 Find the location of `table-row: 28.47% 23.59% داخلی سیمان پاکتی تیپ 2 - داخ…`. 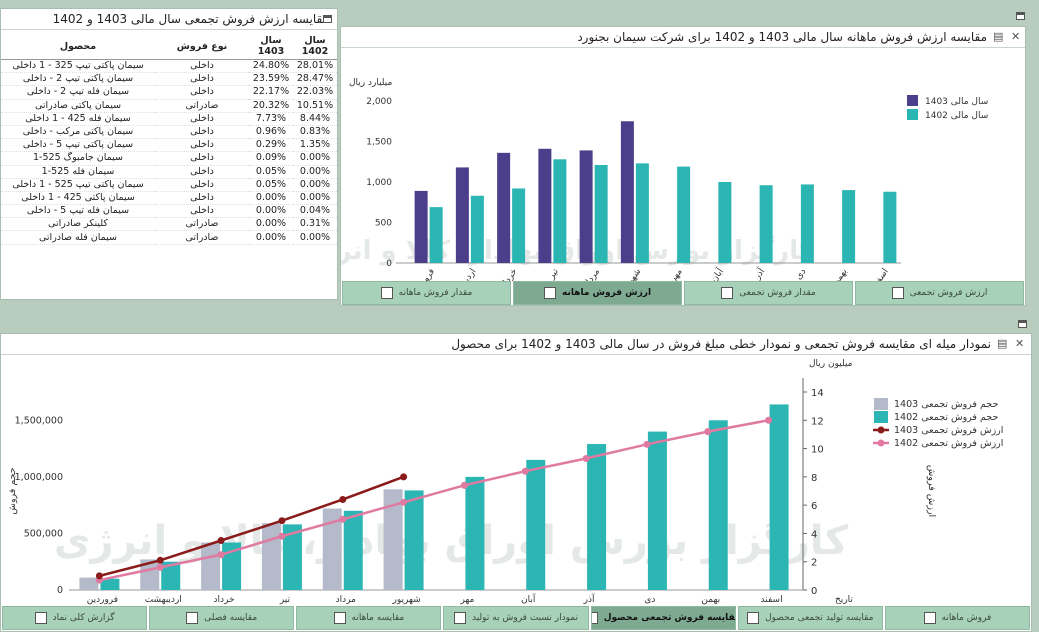

table-row: 28.47% 23.59% داخلی سیمان پاکتی تیپ 2 - داخ… is located at coordinates (169, 79).